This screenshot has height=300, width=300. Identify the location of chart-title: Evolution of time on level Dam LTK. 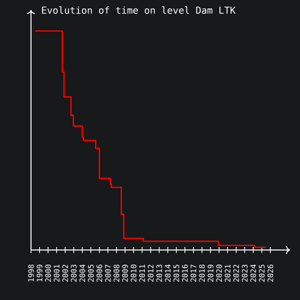
(139, 10).